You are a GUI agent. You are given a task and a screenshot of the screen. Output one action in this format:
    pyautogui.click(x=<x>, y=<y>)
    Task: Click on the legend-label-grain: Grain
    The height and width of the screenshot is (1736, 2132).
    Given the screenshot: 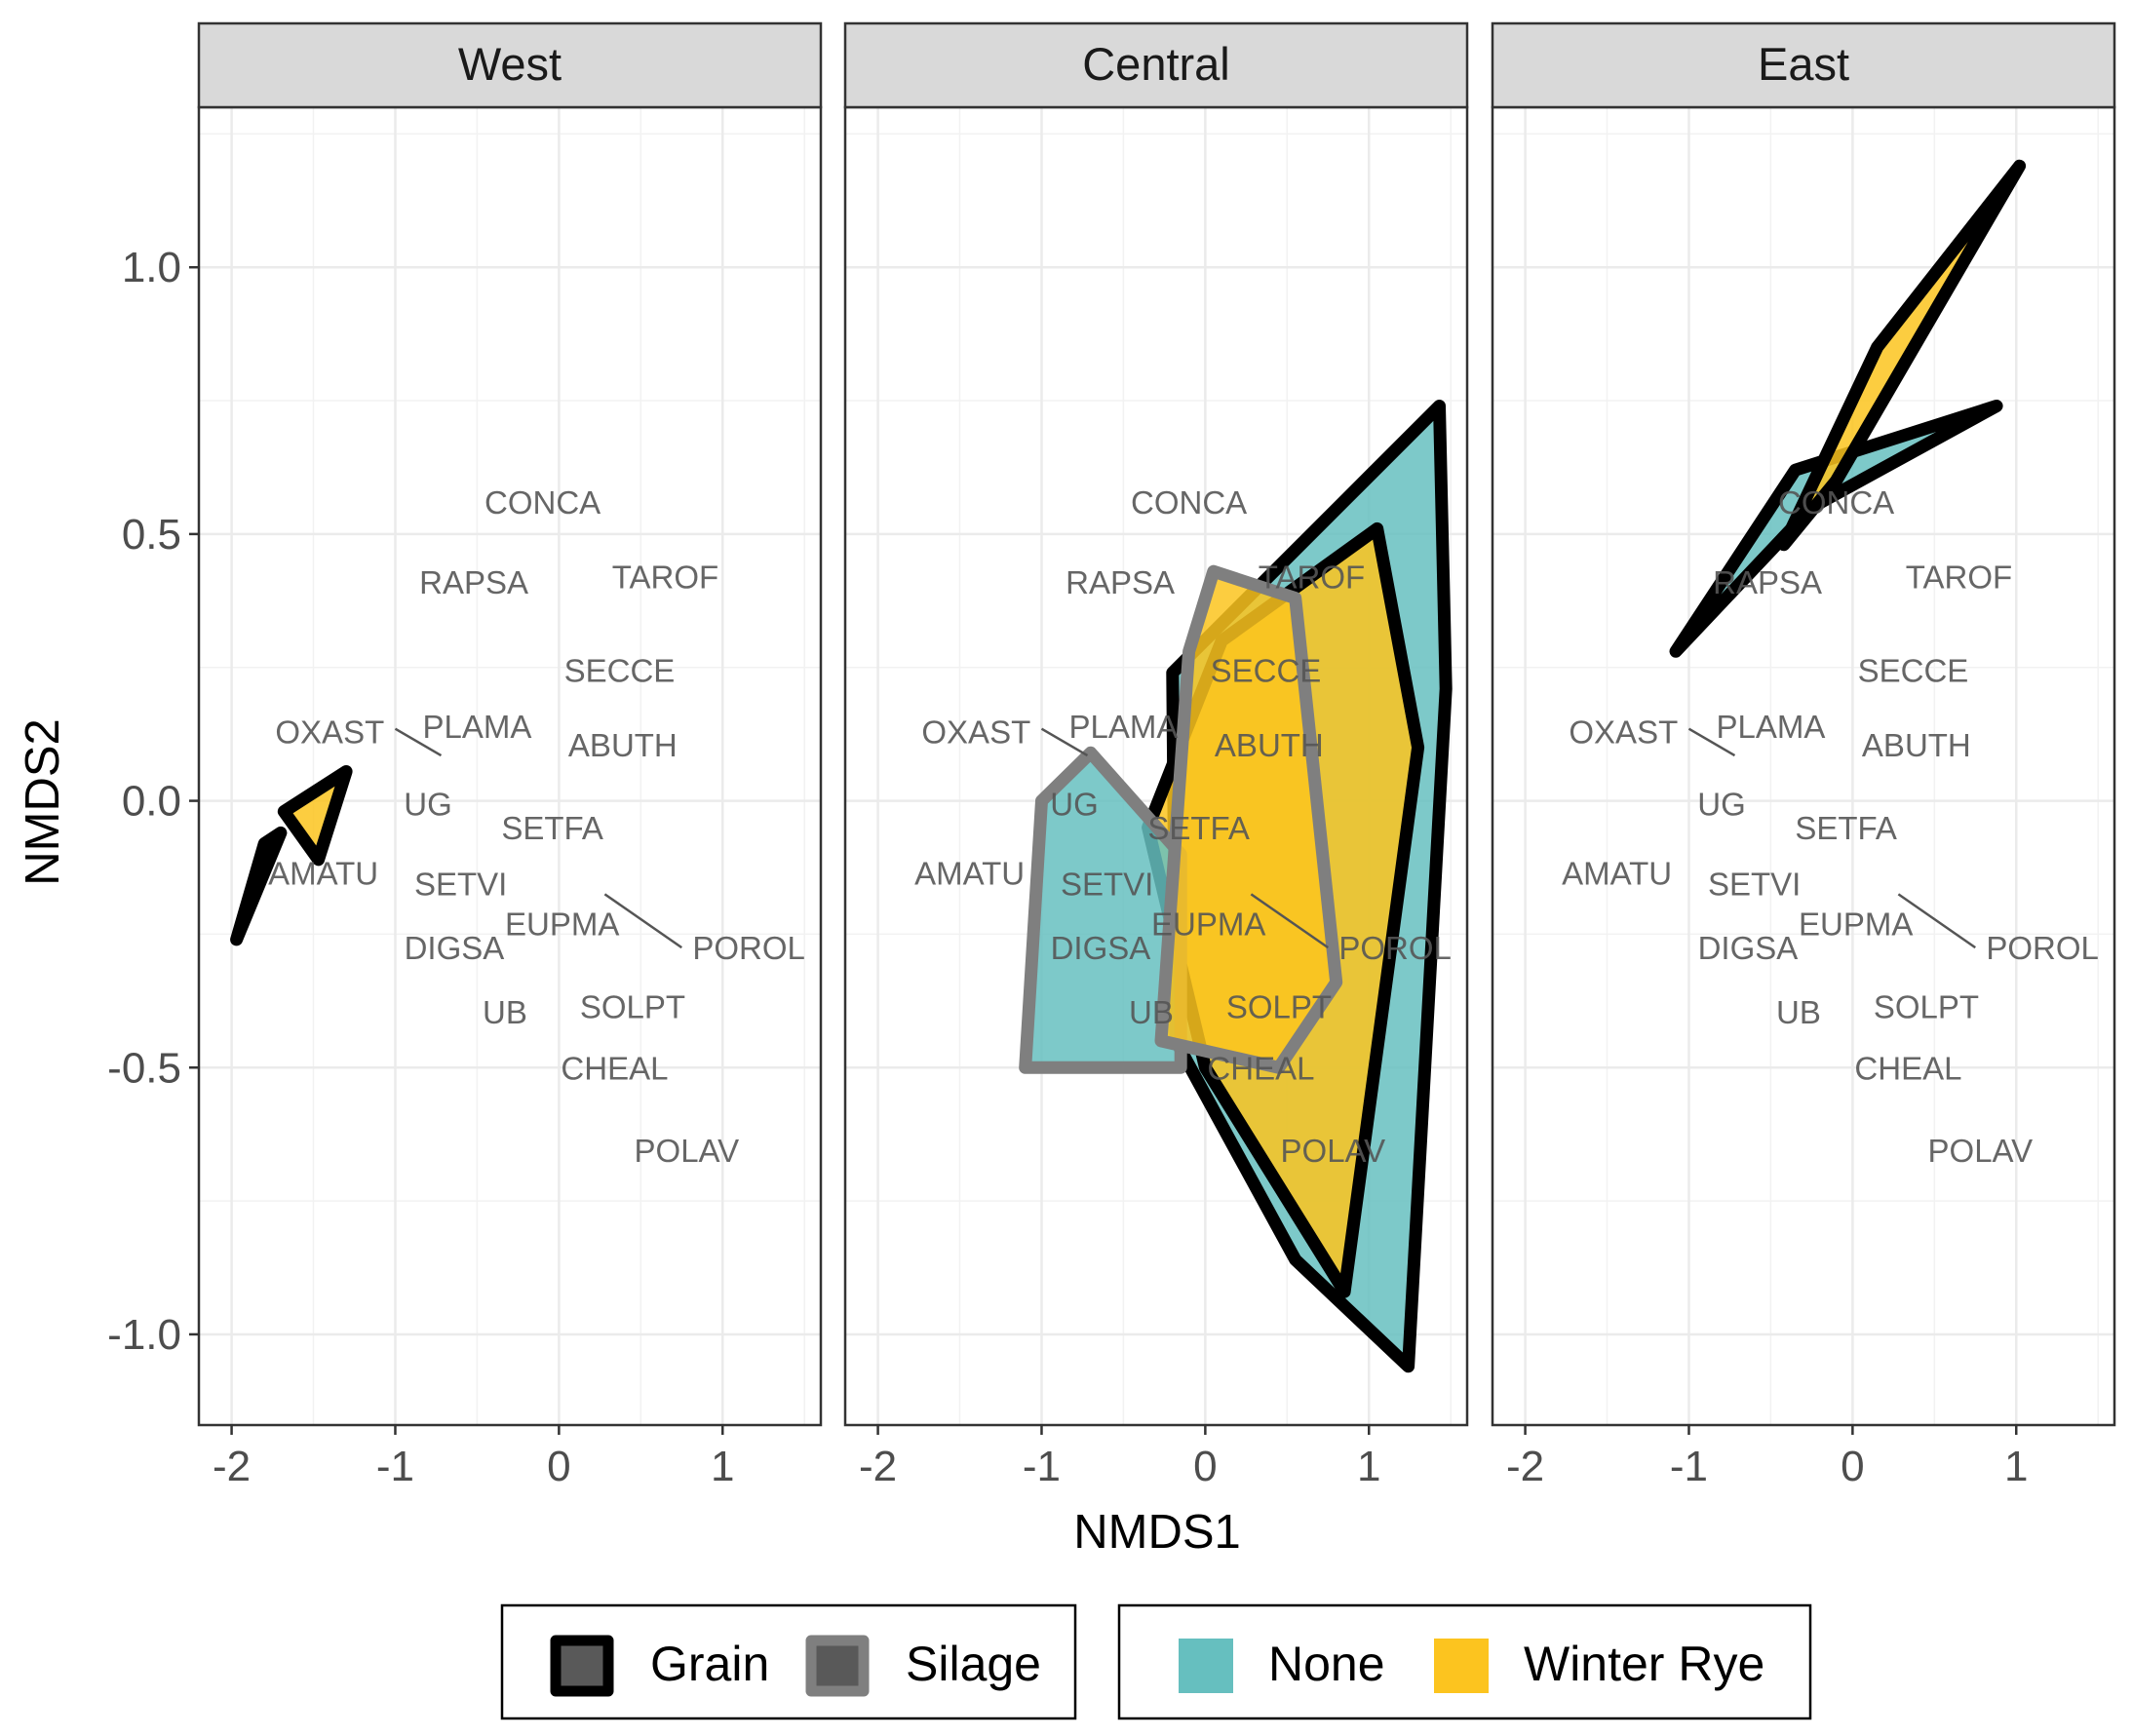 What is the action you would take?
    pyautogui.click(x=709, y=1664)
    